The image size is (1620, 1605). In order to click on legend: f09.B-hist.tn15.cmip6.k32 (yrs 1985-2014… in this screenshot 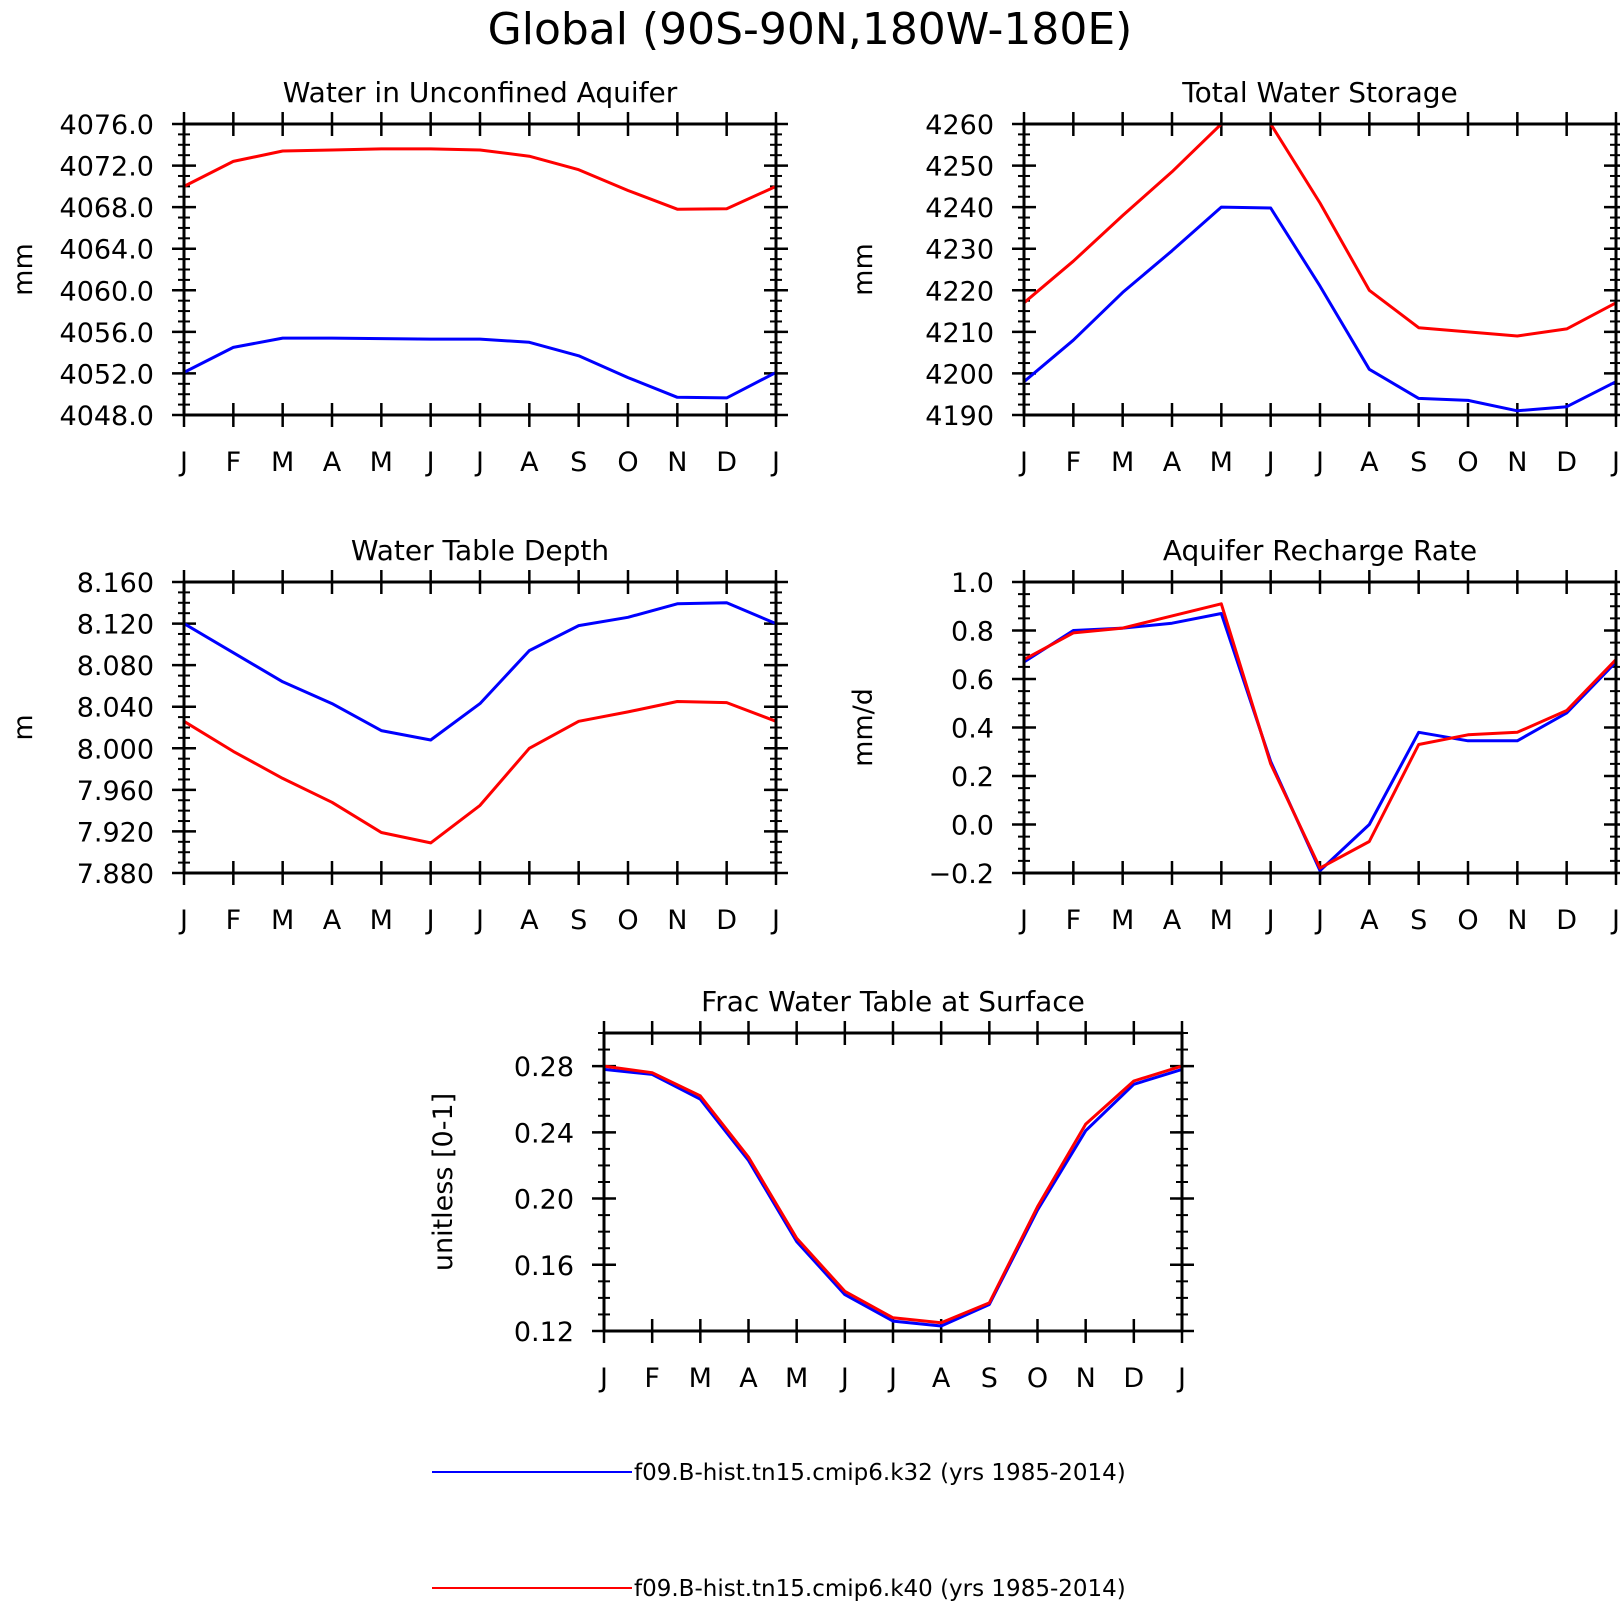, I will do `click(779, 1531)`.